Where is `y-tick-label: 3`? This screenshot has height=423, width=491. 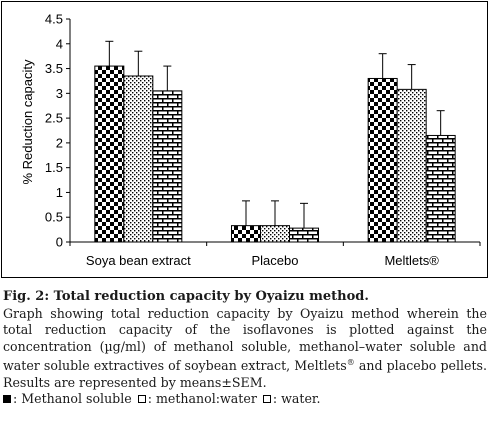 y-tick-label: 3 is located at coordinates (59, 93).